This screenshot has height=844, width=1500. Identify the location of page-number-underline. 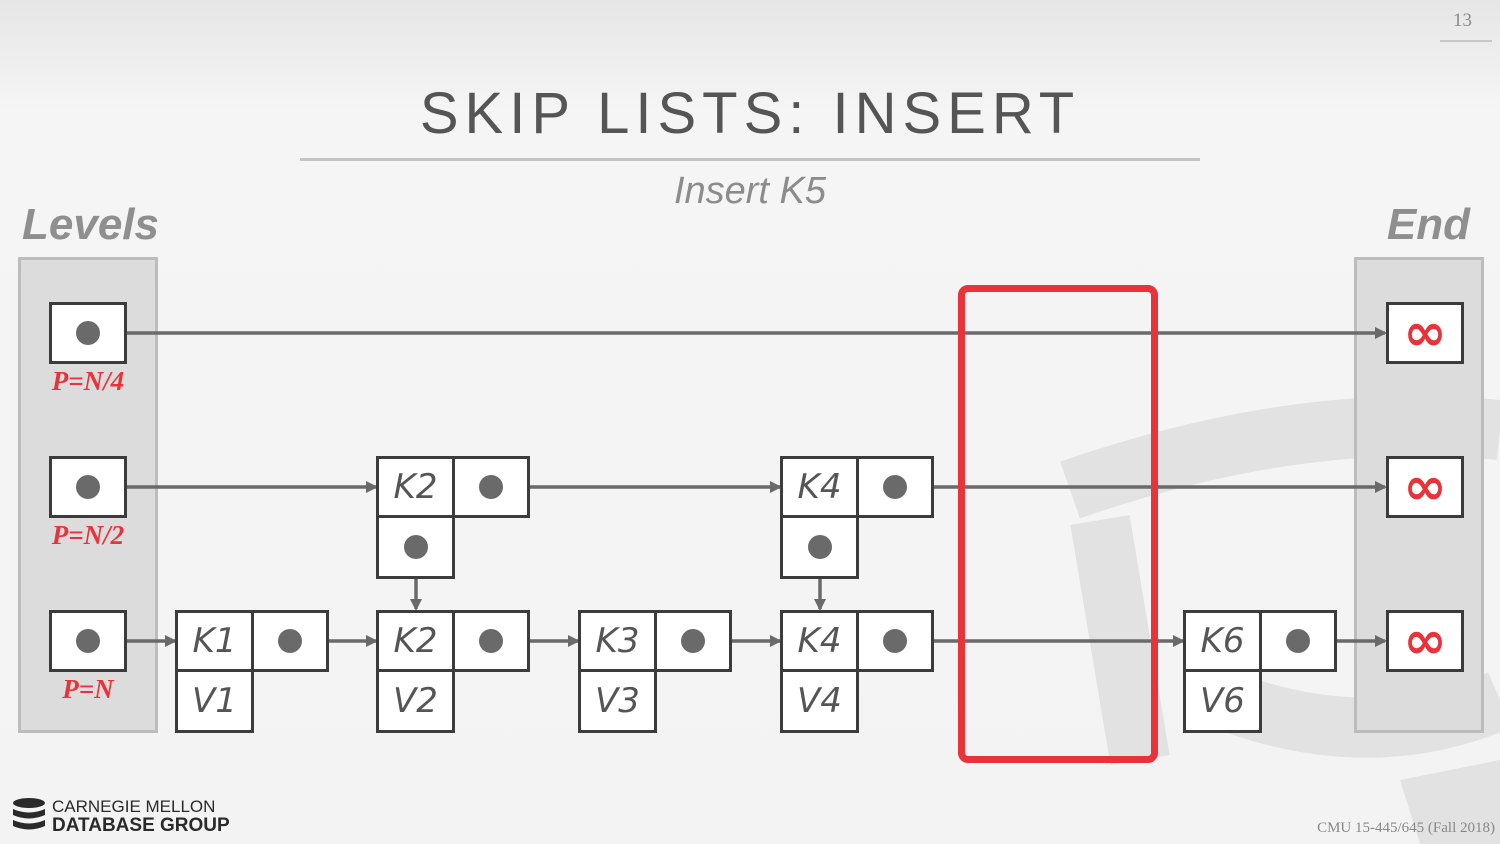
(1466, 41).